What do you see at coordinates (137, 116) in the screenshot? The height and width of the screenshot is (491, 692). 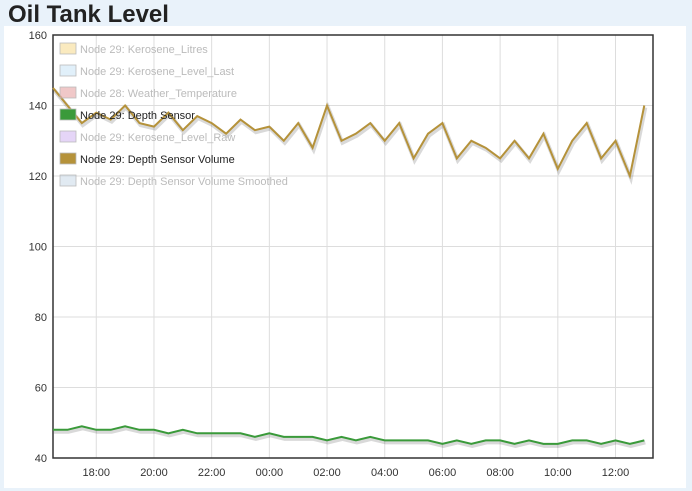 I see `legend-entry: Node 29: Depth Sensor` at bounding box center [137, 116].